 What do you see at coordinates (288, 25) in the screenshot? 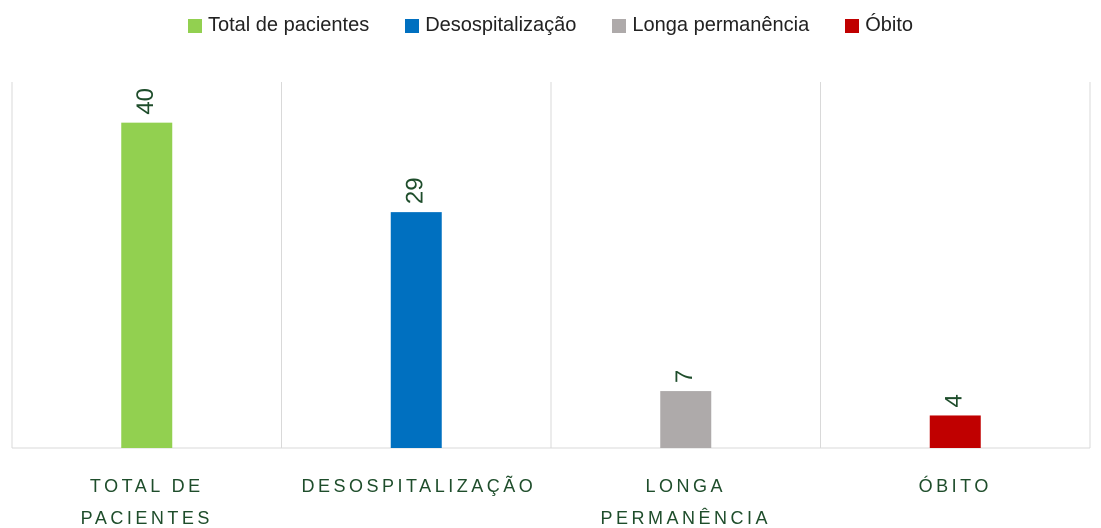
I see `legend-label: Total de pacientes` at bounding box center [288, 25].